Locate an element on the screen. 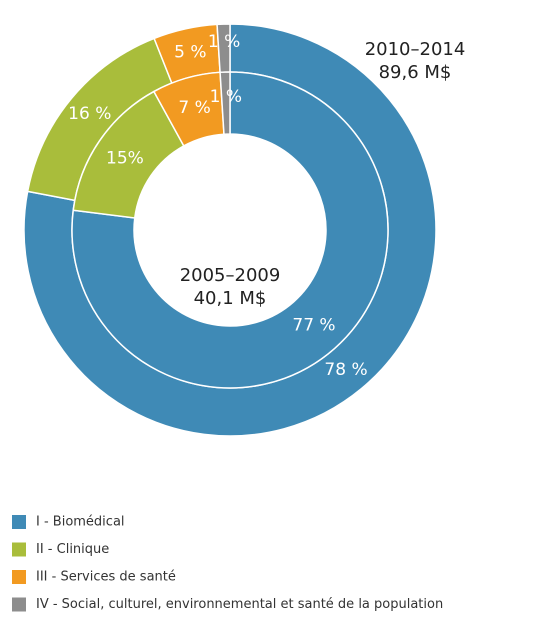 This screenshot has height=620, width=547. donut-segment is located at coordinates (225, 103).